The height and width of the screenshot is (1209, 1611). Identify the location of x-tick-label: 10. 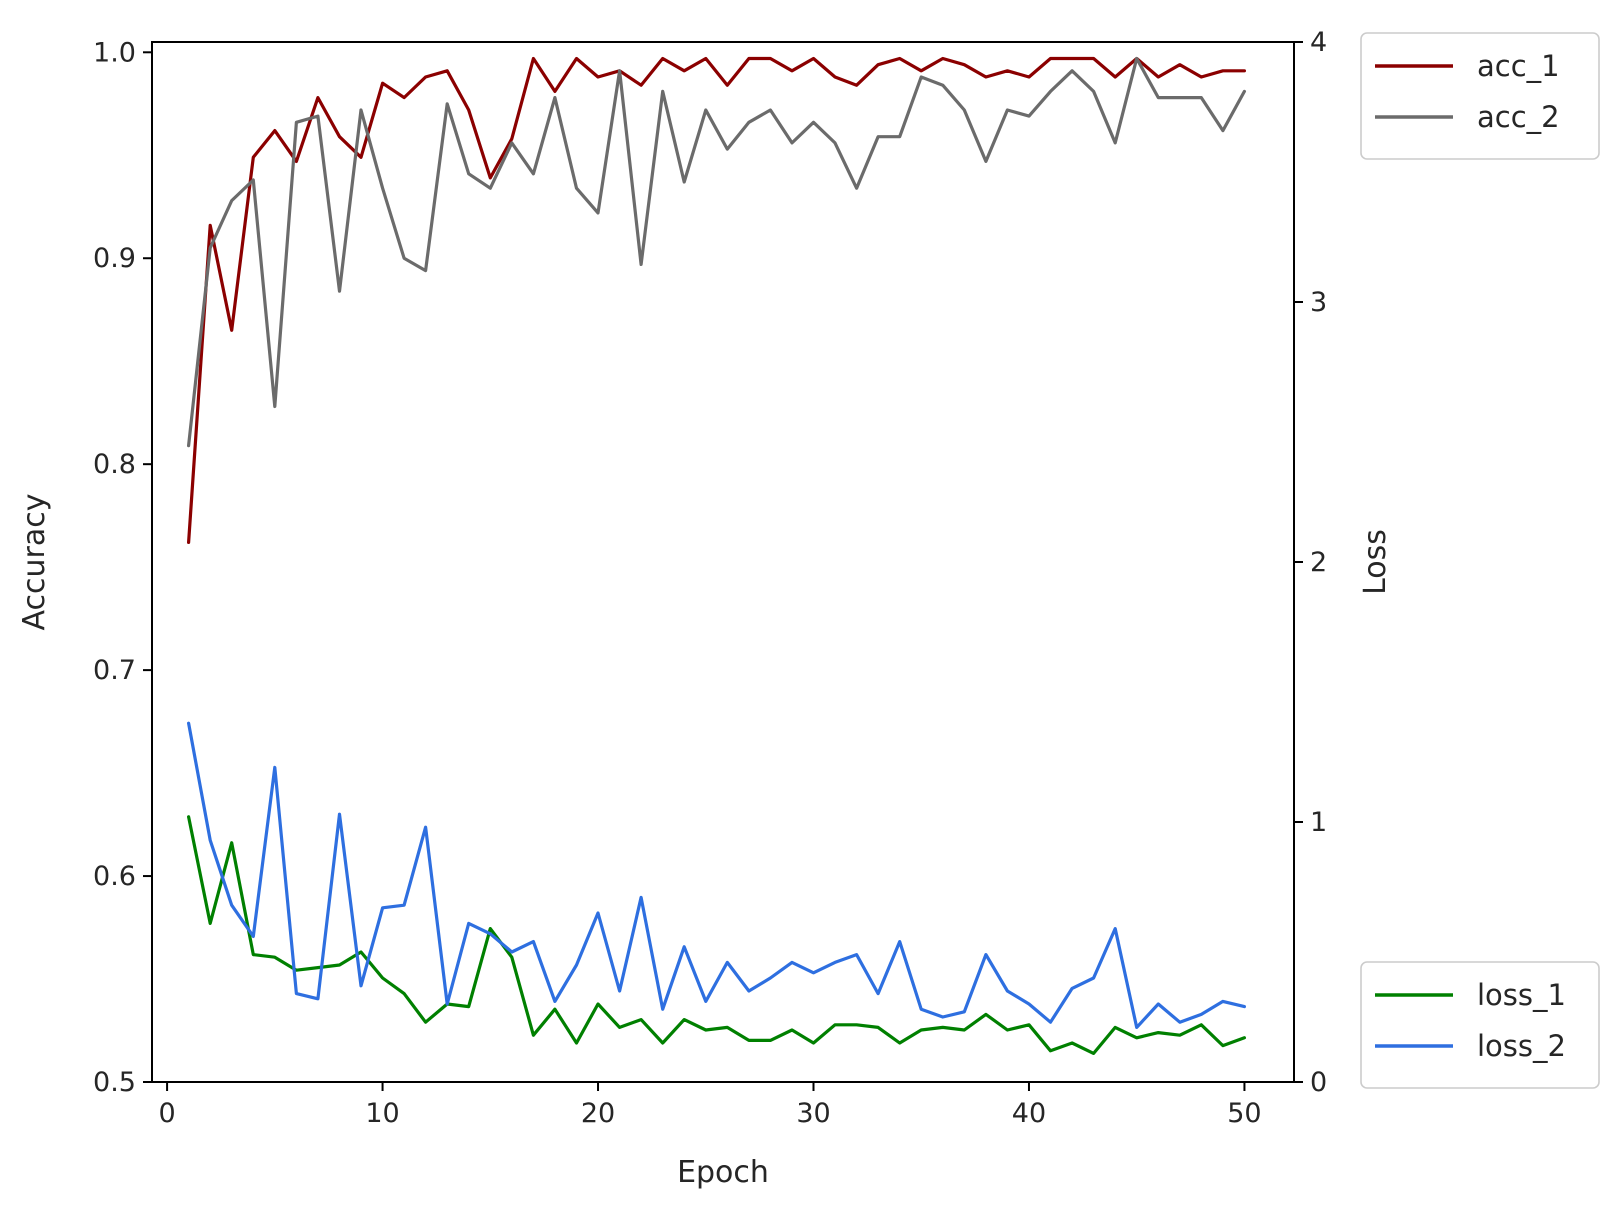
(382, 1113).